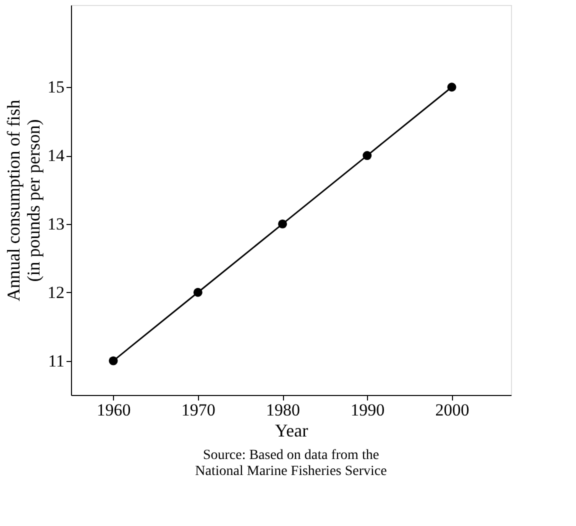  I want to click on y-tick-label: 14, so click(56, 156).